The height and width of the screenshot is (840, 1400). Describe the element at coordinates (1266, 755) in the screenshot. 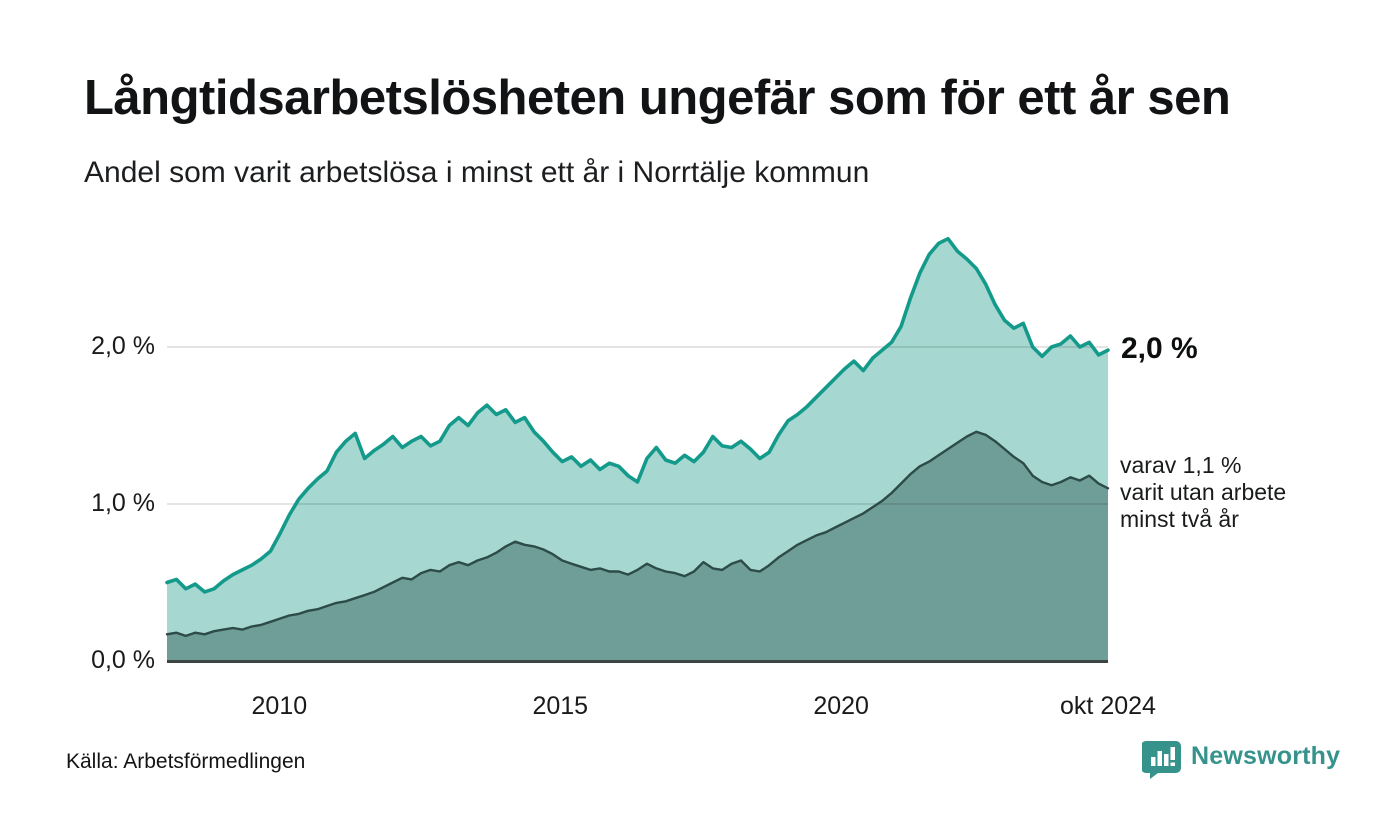

I see `brand-name: Newsworthy` at that location.